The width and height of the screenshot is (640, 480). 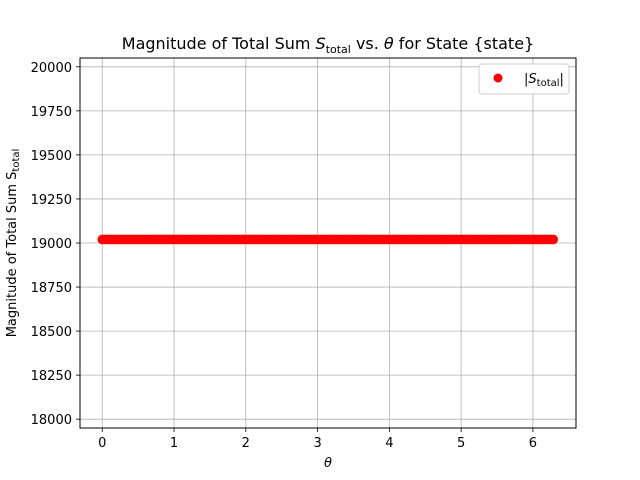 I want to click on y-tick-label: 19500, so click(x=51, y=156).